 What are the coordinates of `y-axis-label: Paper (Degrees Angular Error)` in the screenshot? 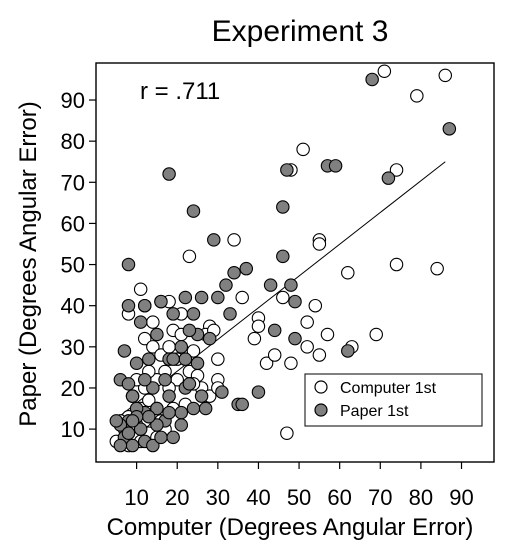 It's located at (28, 263).